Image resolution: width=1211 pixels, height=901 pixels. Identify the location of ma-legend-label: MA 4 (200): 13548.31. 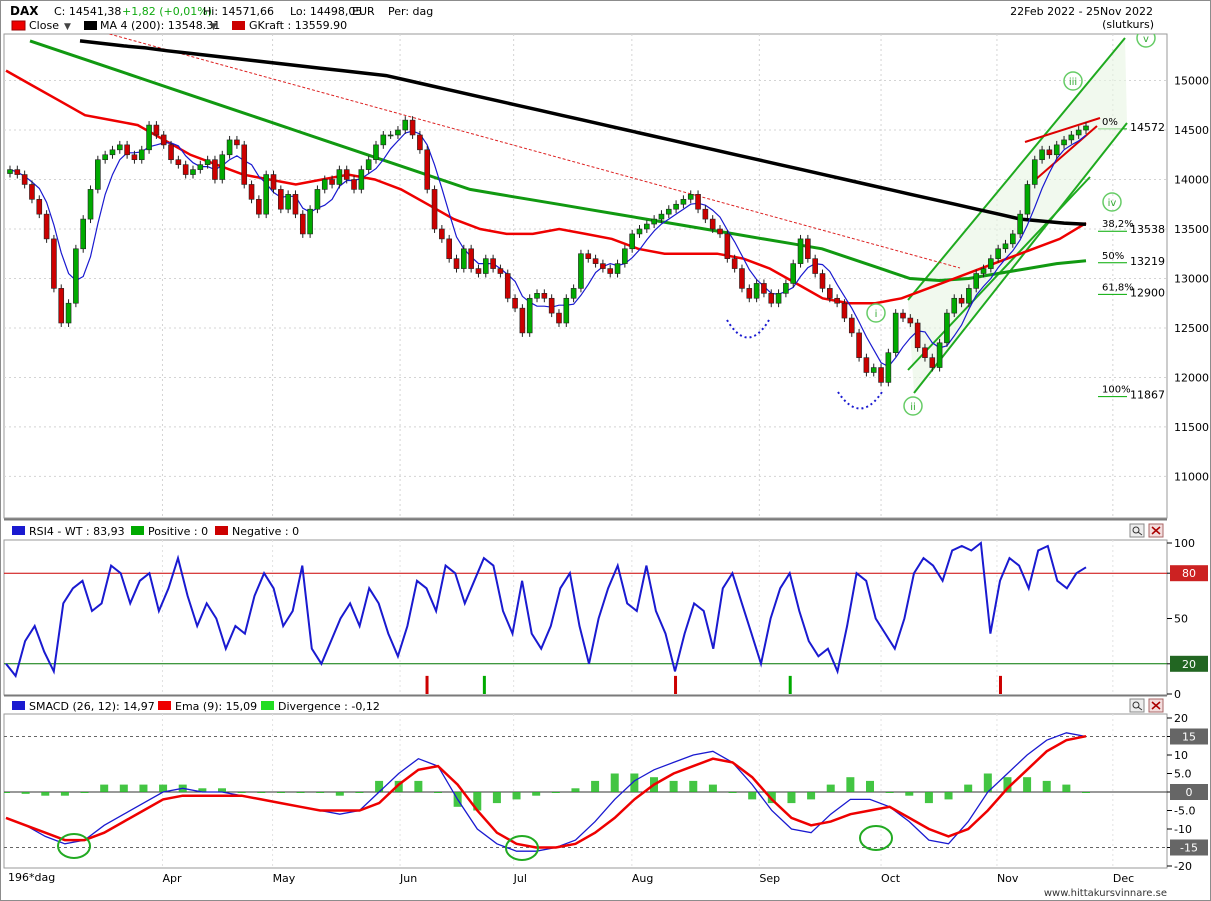
(160, 25).